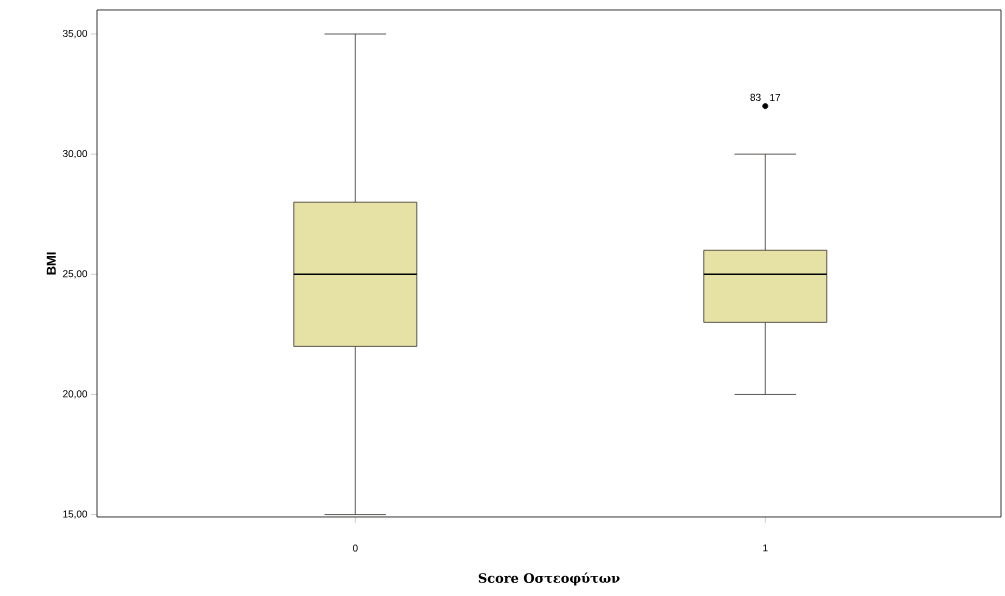 This screenshot has height=596, width=1005. What do you see at coordinates (775, 97) in the screenshot?
I see `annotation: 17` at bounding box center [775, 97].